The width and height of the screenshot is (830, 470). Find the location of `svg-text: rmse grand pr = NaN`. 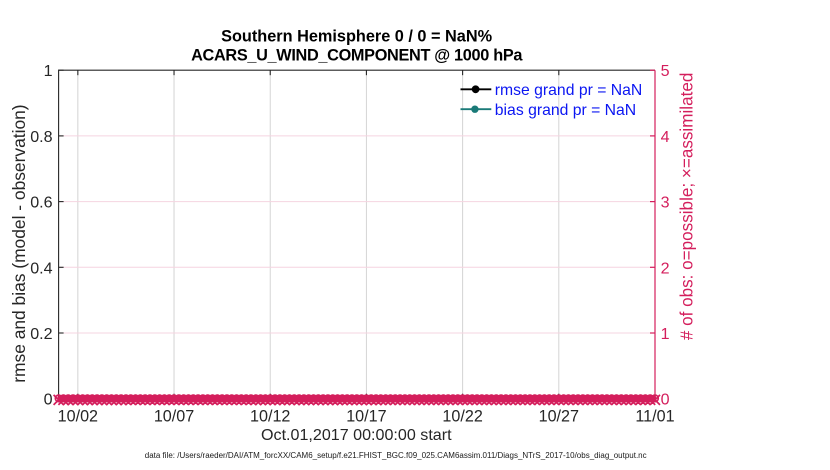

svg-text: rmse grand pr = NaN is located at coordinates (569, 90).